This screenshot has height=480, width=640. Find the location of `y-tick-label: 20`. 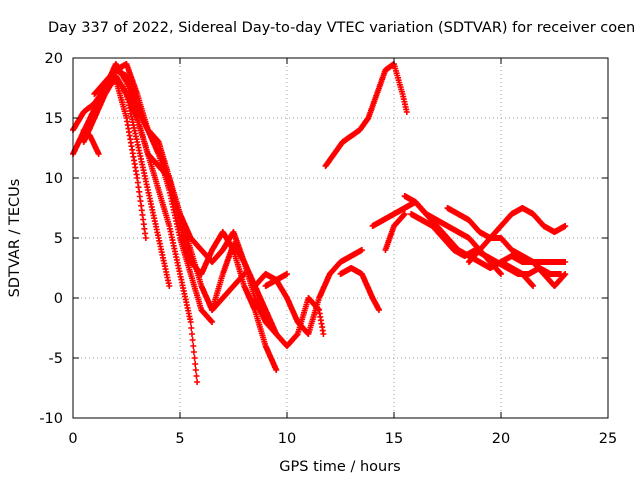

y-tick-label: 20 is located at coordinates (54, 59).